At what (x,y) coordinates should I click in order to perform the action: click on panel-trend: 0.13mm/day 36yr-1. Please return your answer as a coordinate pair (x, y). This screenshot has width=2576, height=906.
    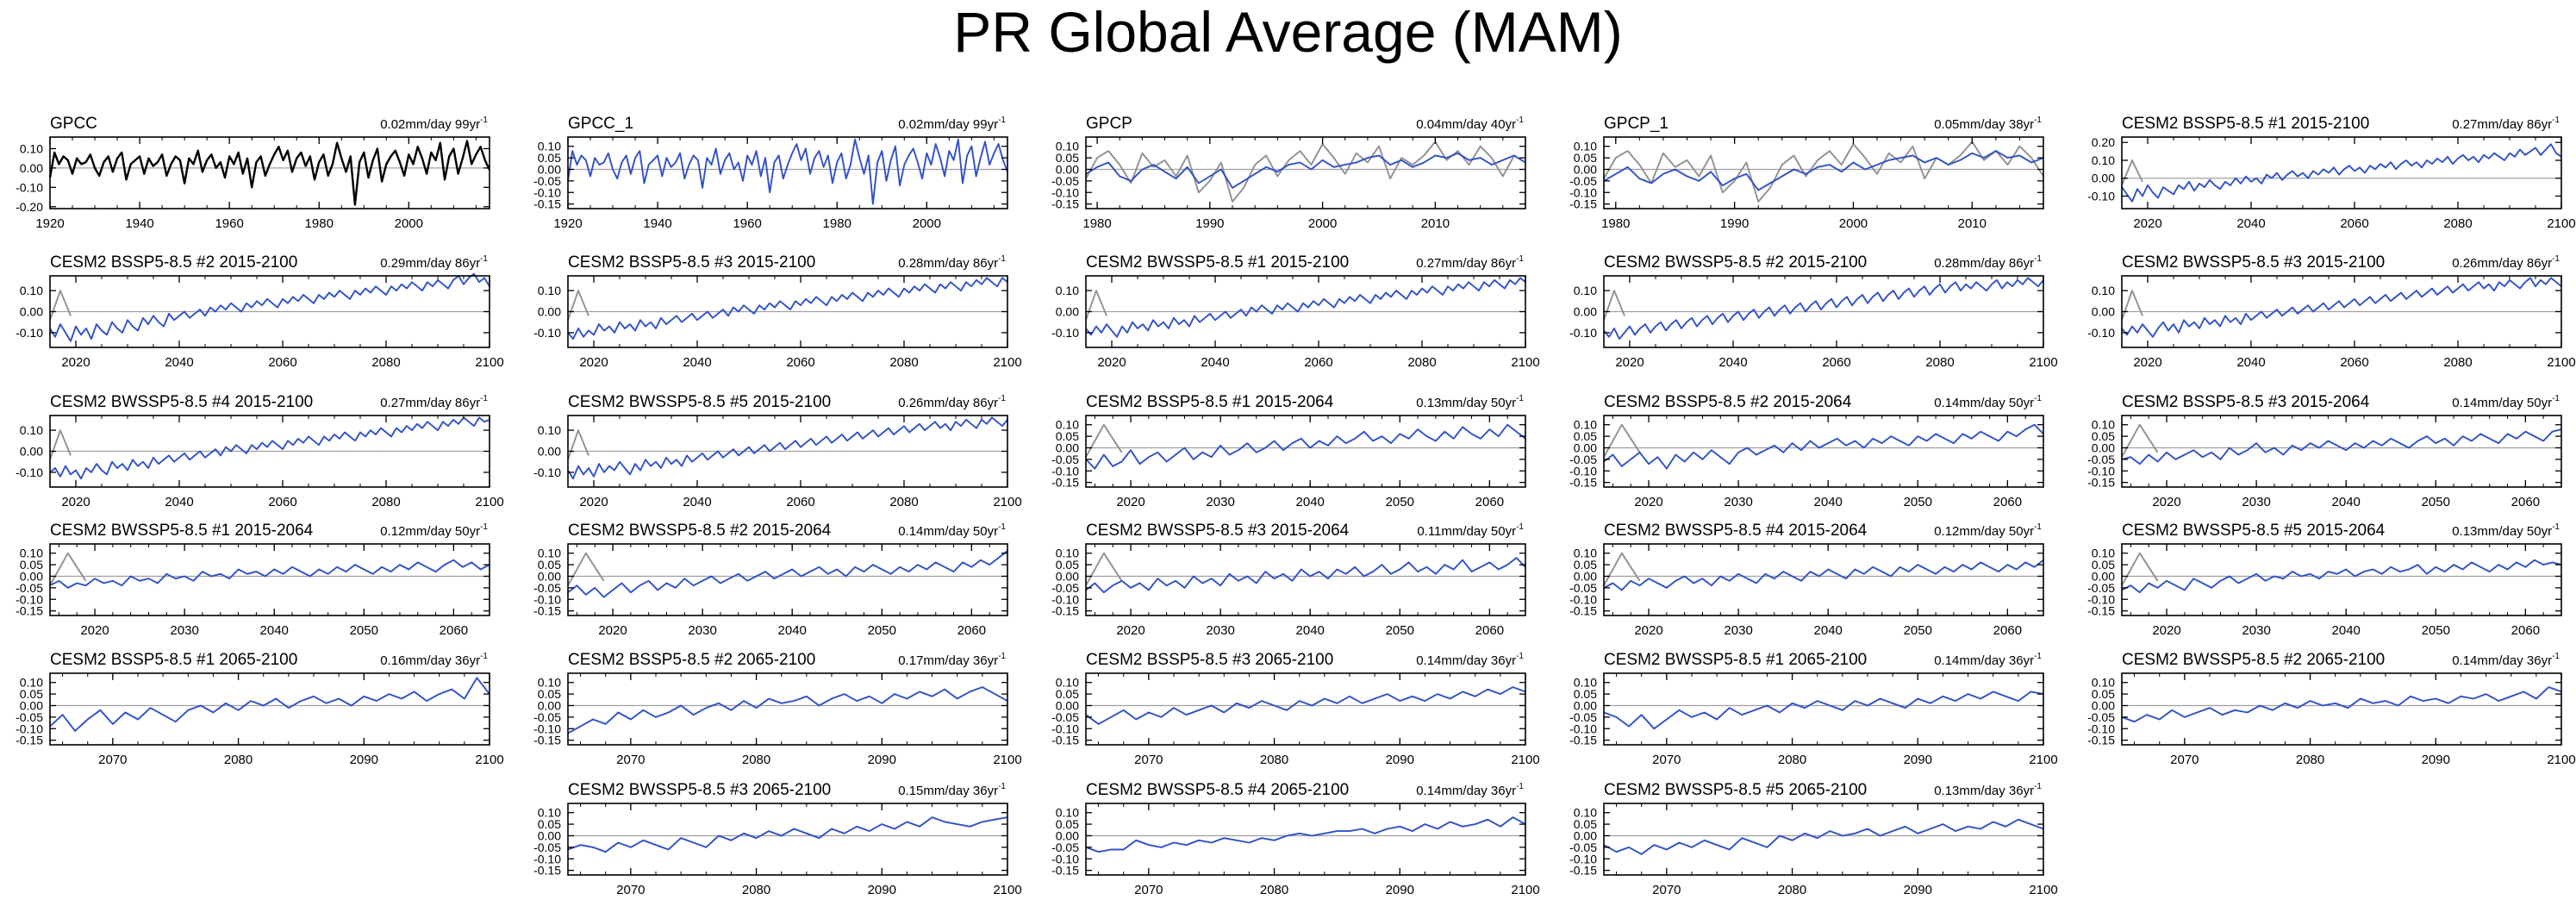
    Looking at the image, I should click on (1988, 790).